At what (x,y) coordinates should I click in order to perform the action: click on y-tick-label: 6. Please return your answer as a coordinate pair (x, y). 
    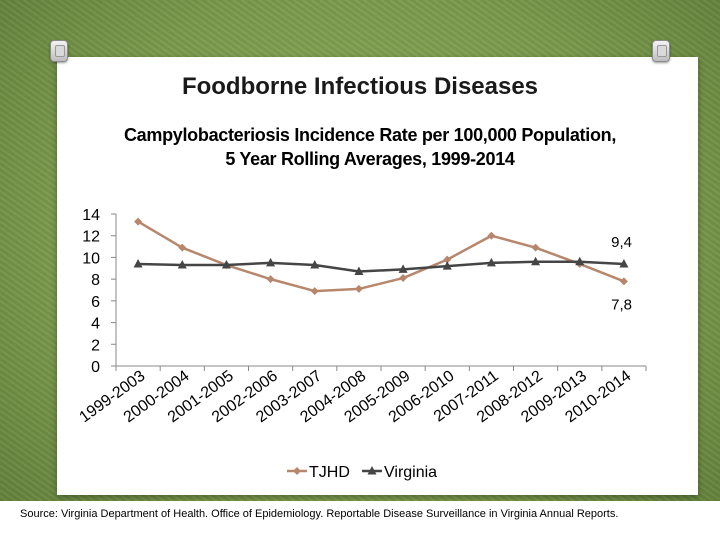
    Looking at the image, I should click on (95, 302).